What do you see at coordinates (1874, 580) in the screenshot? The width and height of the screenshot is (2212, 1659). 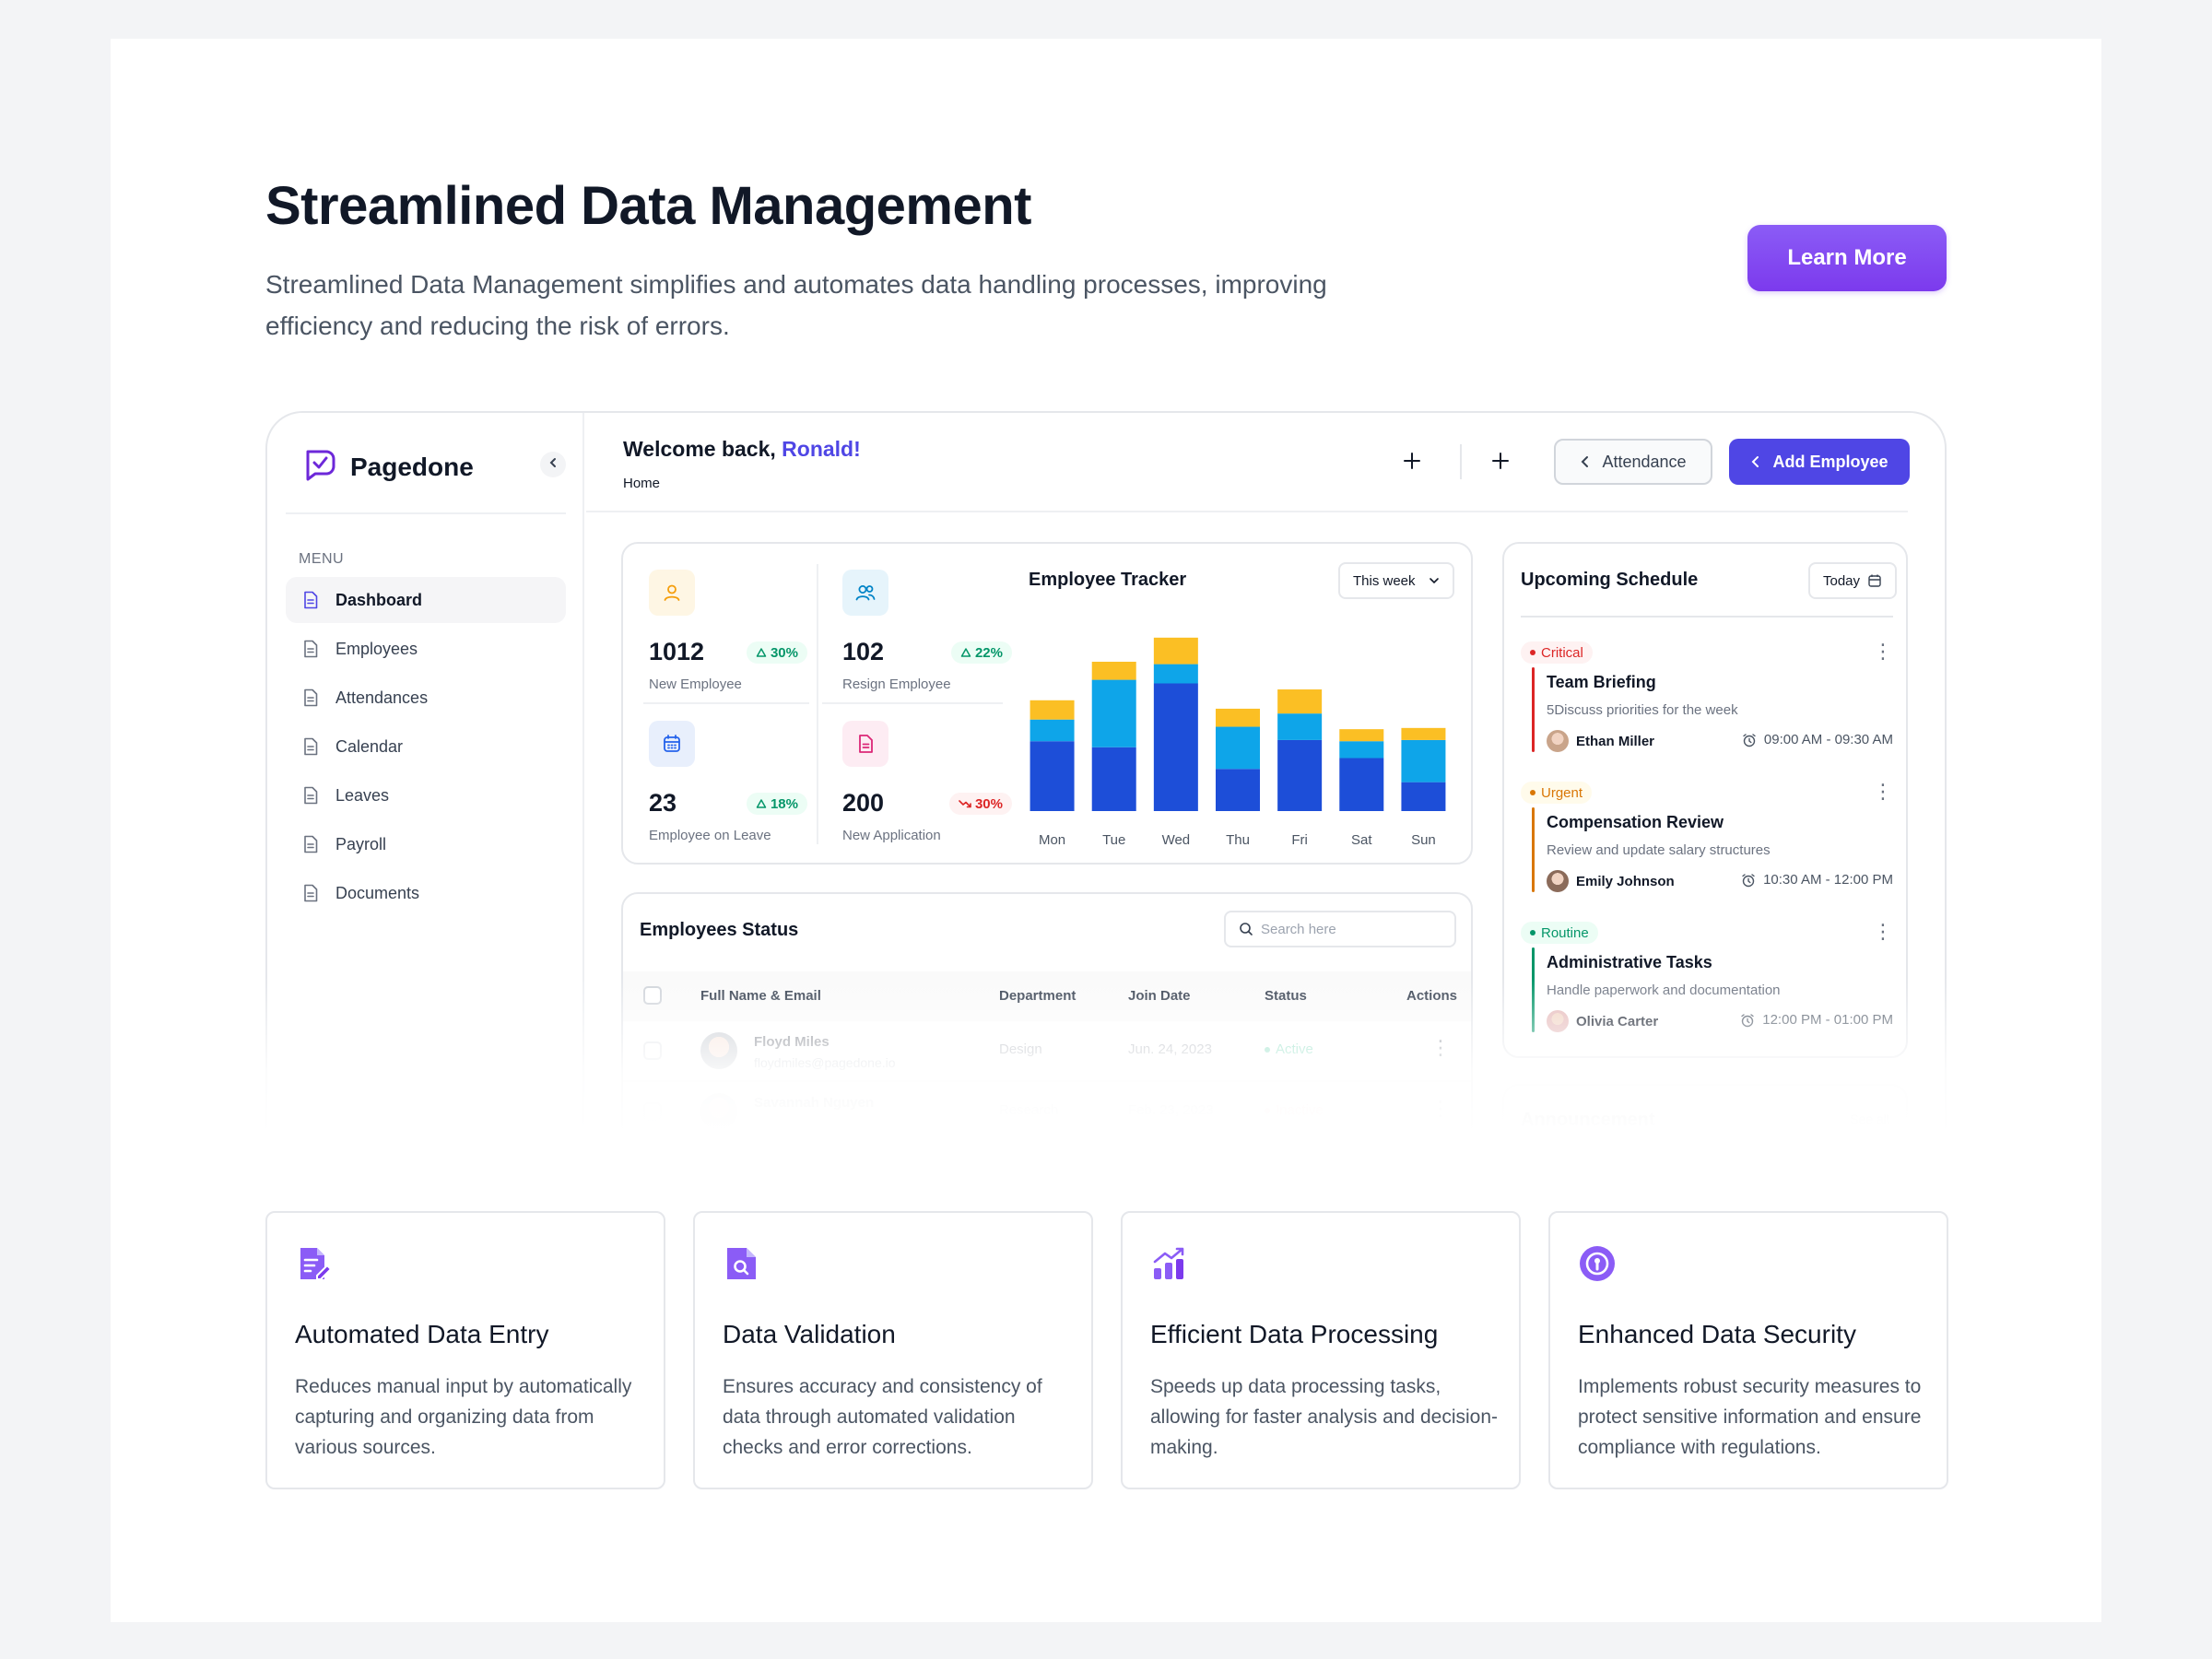 I see `calendar-icon` at bounding box center [1874, 580].